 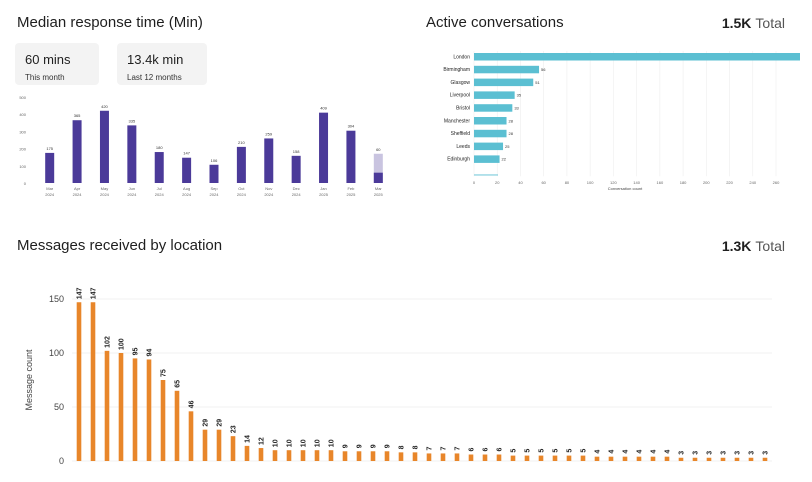 I want to click on messages-total-value: 1.3K, so click(x=736, y=246).